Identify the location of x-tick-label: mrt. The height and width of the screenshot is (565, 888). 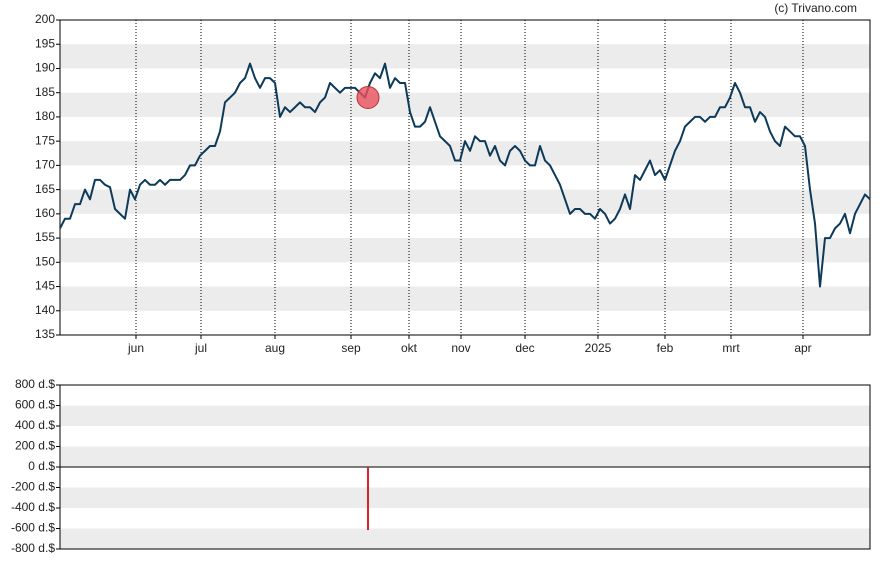
(731, 348).